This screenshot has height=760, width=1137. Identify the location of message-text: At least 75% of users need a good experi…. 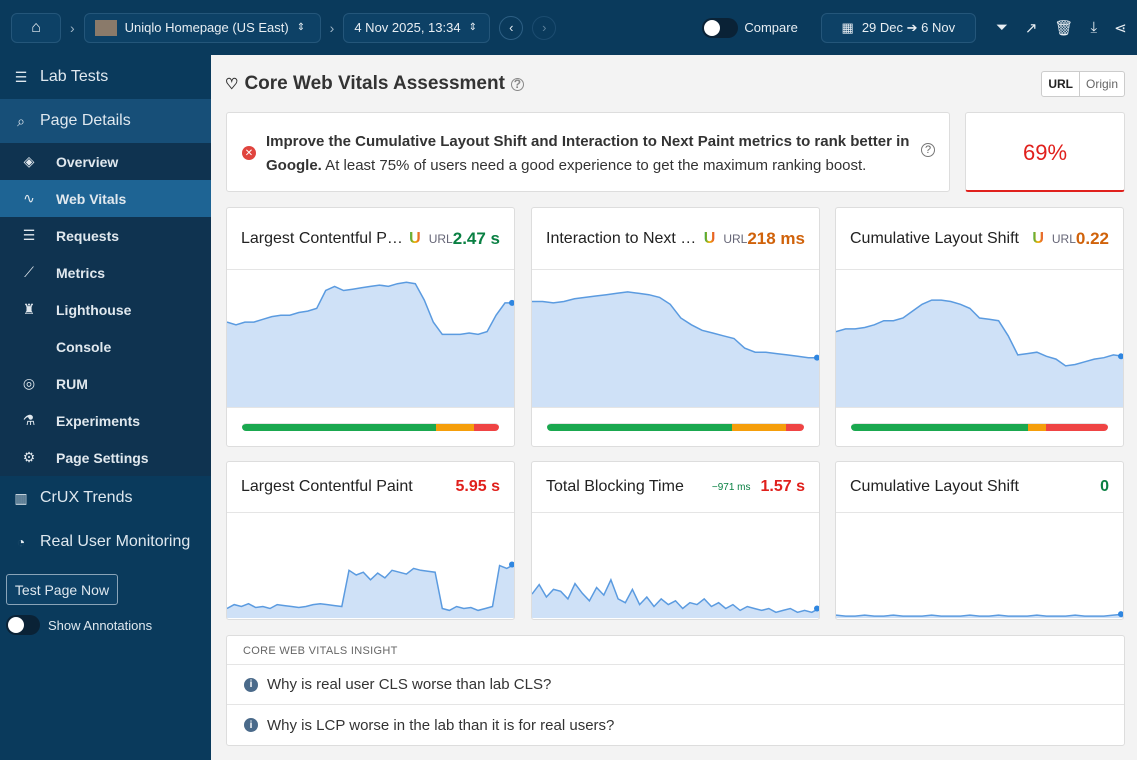
(594, 165).